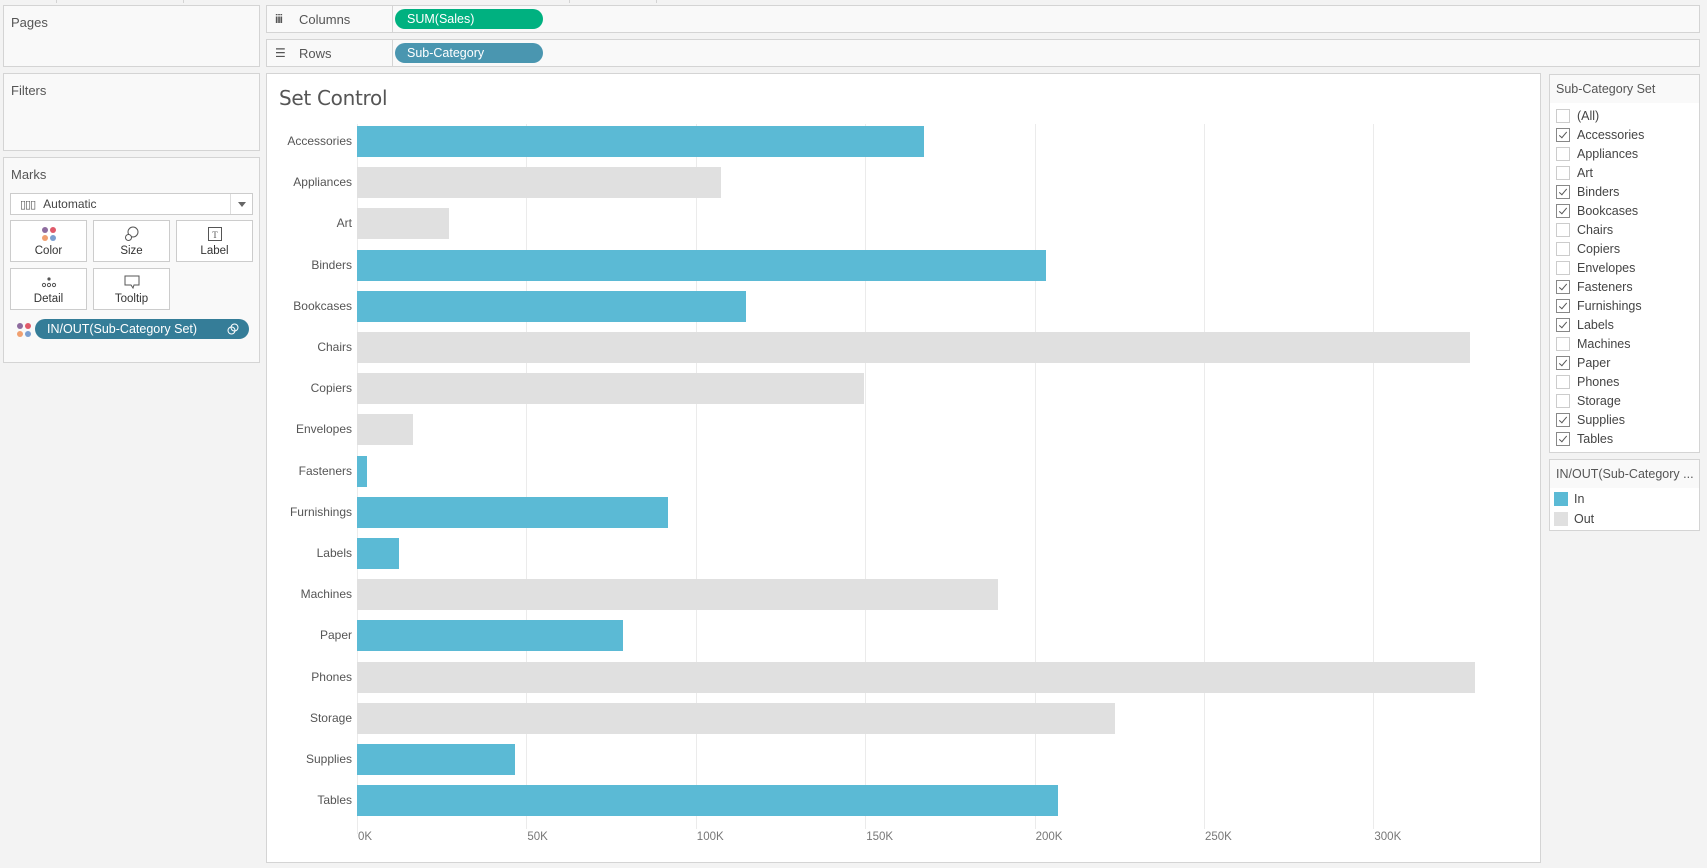 This screenshot has width=1707, height=868. Describe the element at coordinates (48, 289) in the screenshot. I see `detail-button: Detail` at that location.